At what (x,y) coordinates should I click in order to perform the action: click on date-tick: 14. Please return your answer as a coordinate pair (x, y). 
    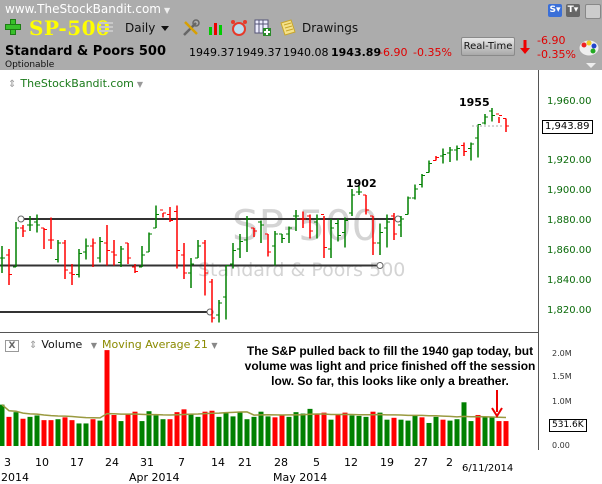
    Looking at the image, I should click on (218, 462).